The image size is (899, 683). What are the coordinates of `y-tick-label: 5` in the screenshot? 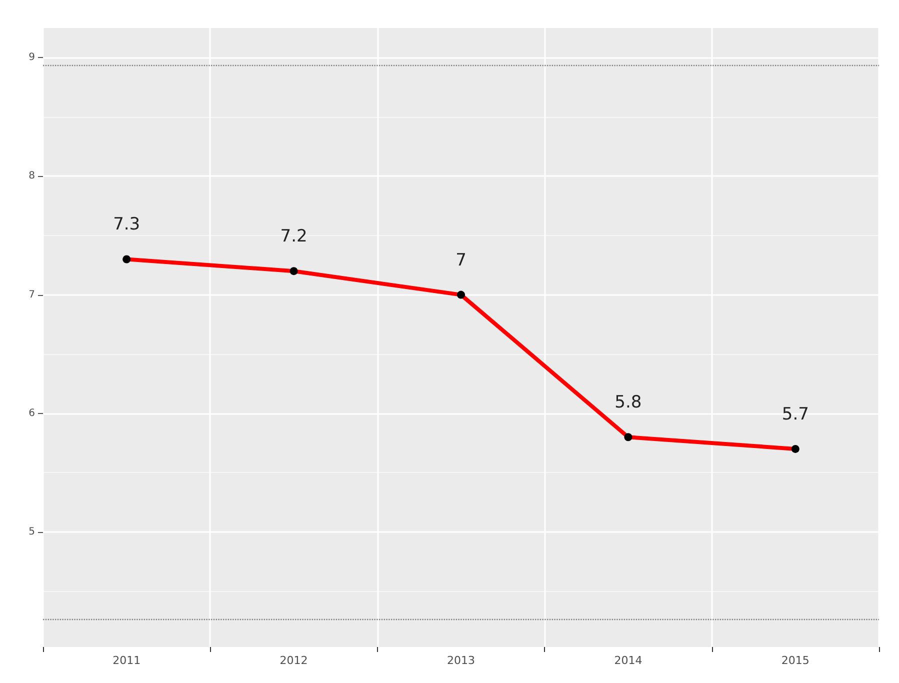 It's located at (31, 532).